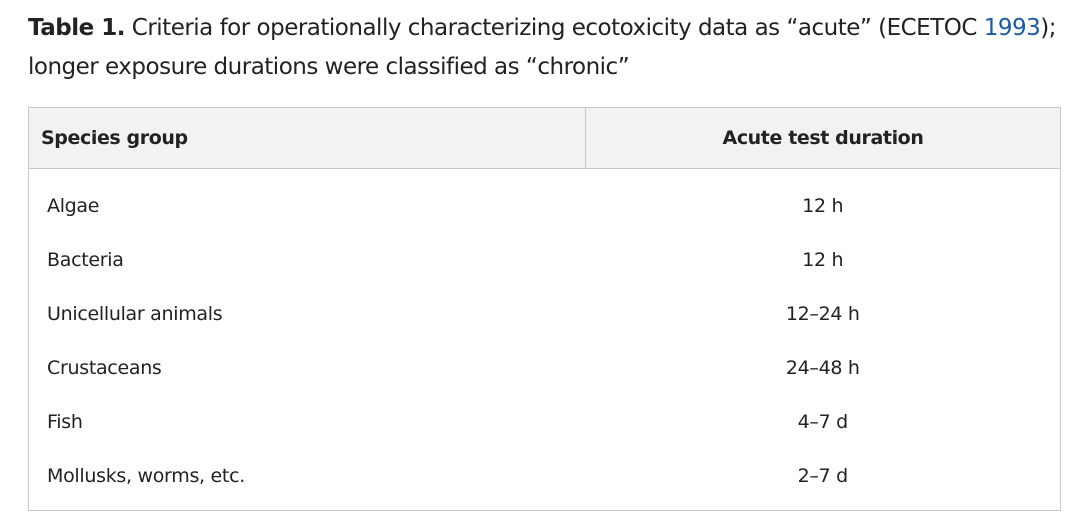 The height and width of the screenshot is (524, 1079). Describe the element at coordinates (823, 421) in the screenshot. I see `duration-cell: 4–7 d` at that location.